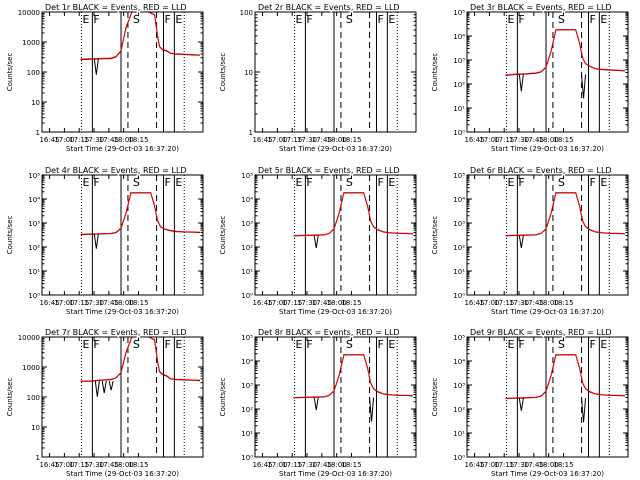 Image resolution: width=640 pixels, height=480 pixels. I want to click on y-tick-label: 100, so click(33, 398).